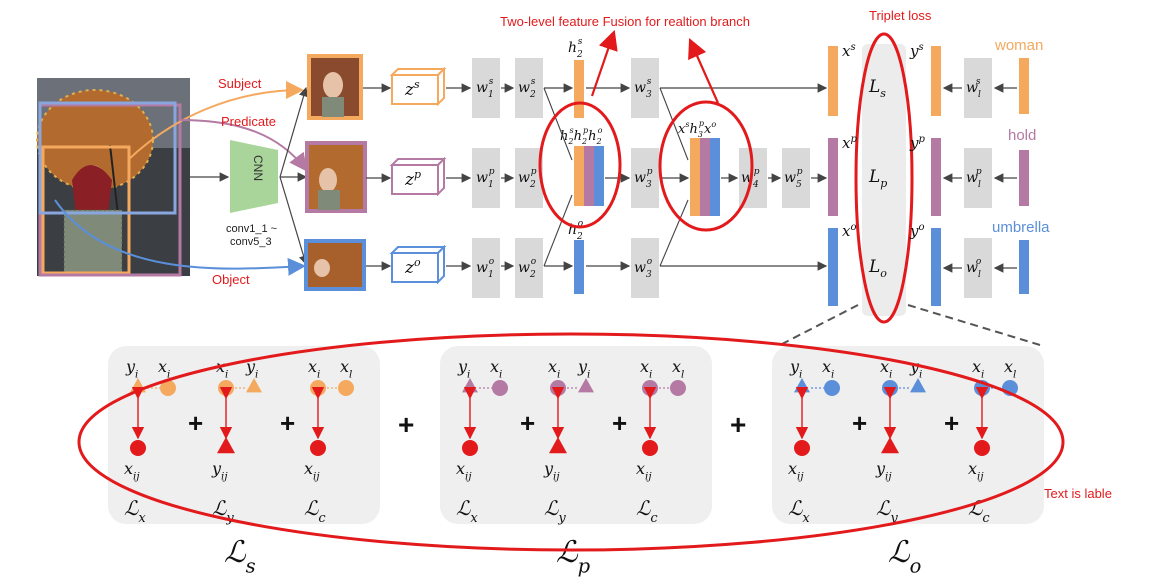 The height and width of the screenshot is (580, 1153). Describe the element at coordinates (527, 268) in the screenshot. I see `svg-text: w2o` at that location.